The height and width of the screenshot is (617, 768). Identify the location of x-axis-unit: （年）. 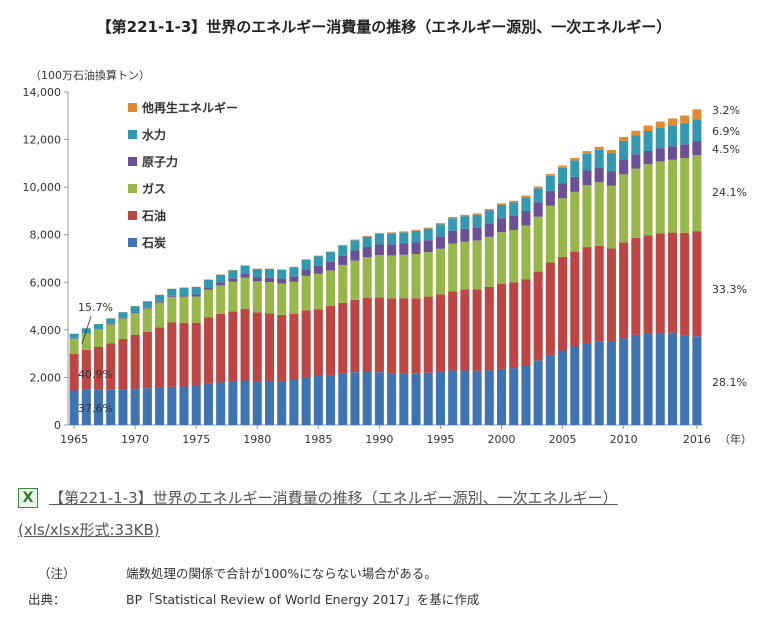
(735, 439).